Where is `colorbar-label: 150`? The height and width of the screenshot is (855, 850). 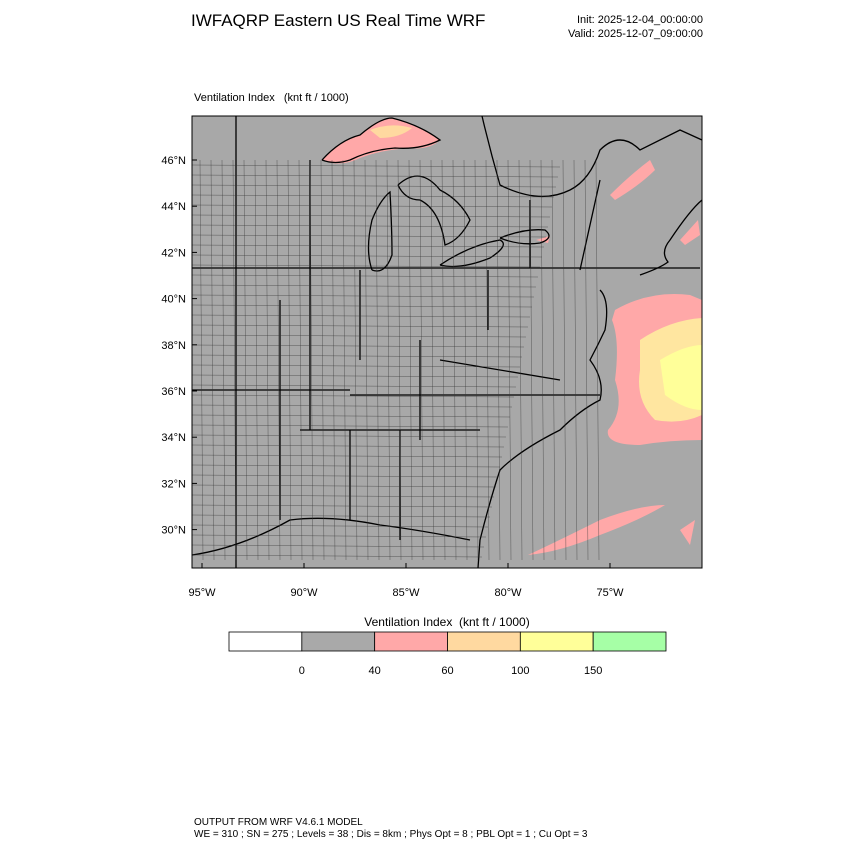
colorbar-label: 150 is located at coordinates (593, 671).